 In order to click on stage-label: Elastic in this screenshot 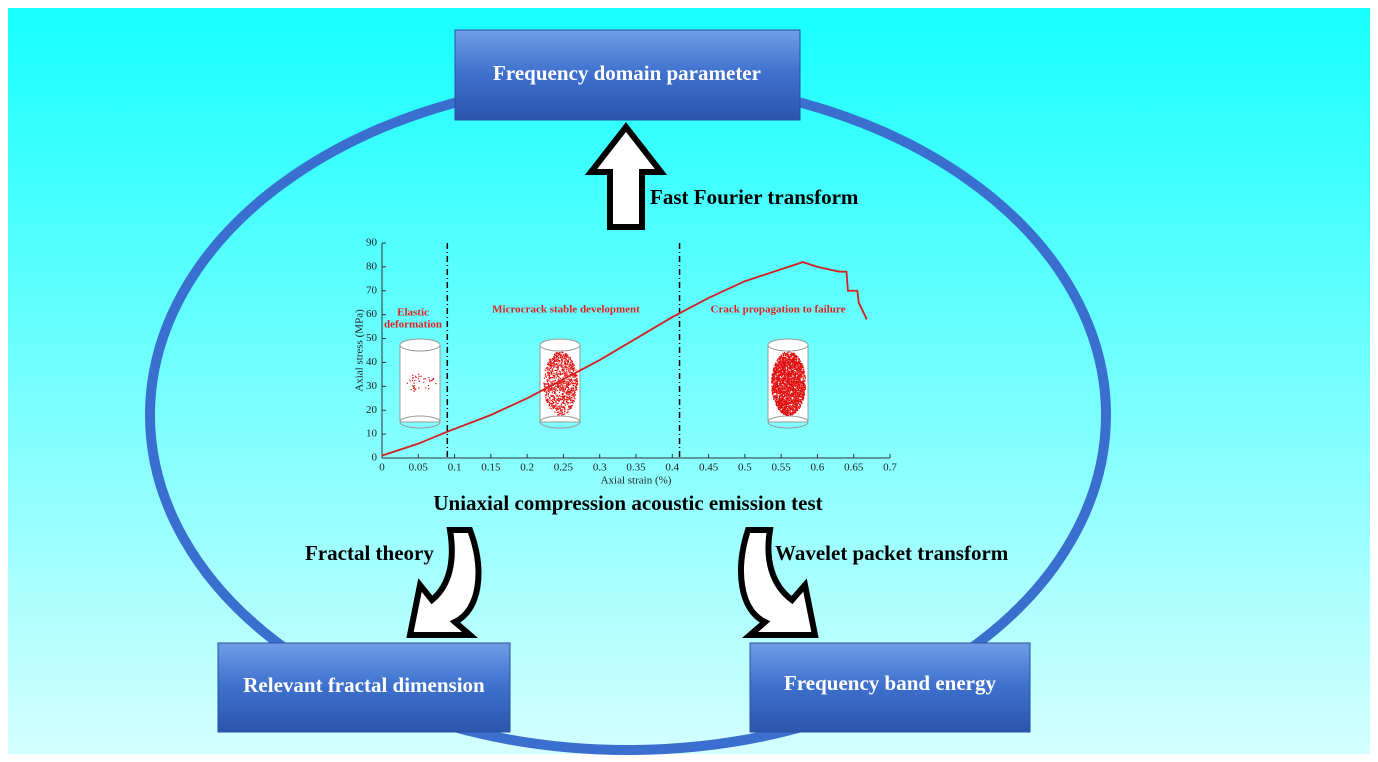, I will do `click(413, 313)`.